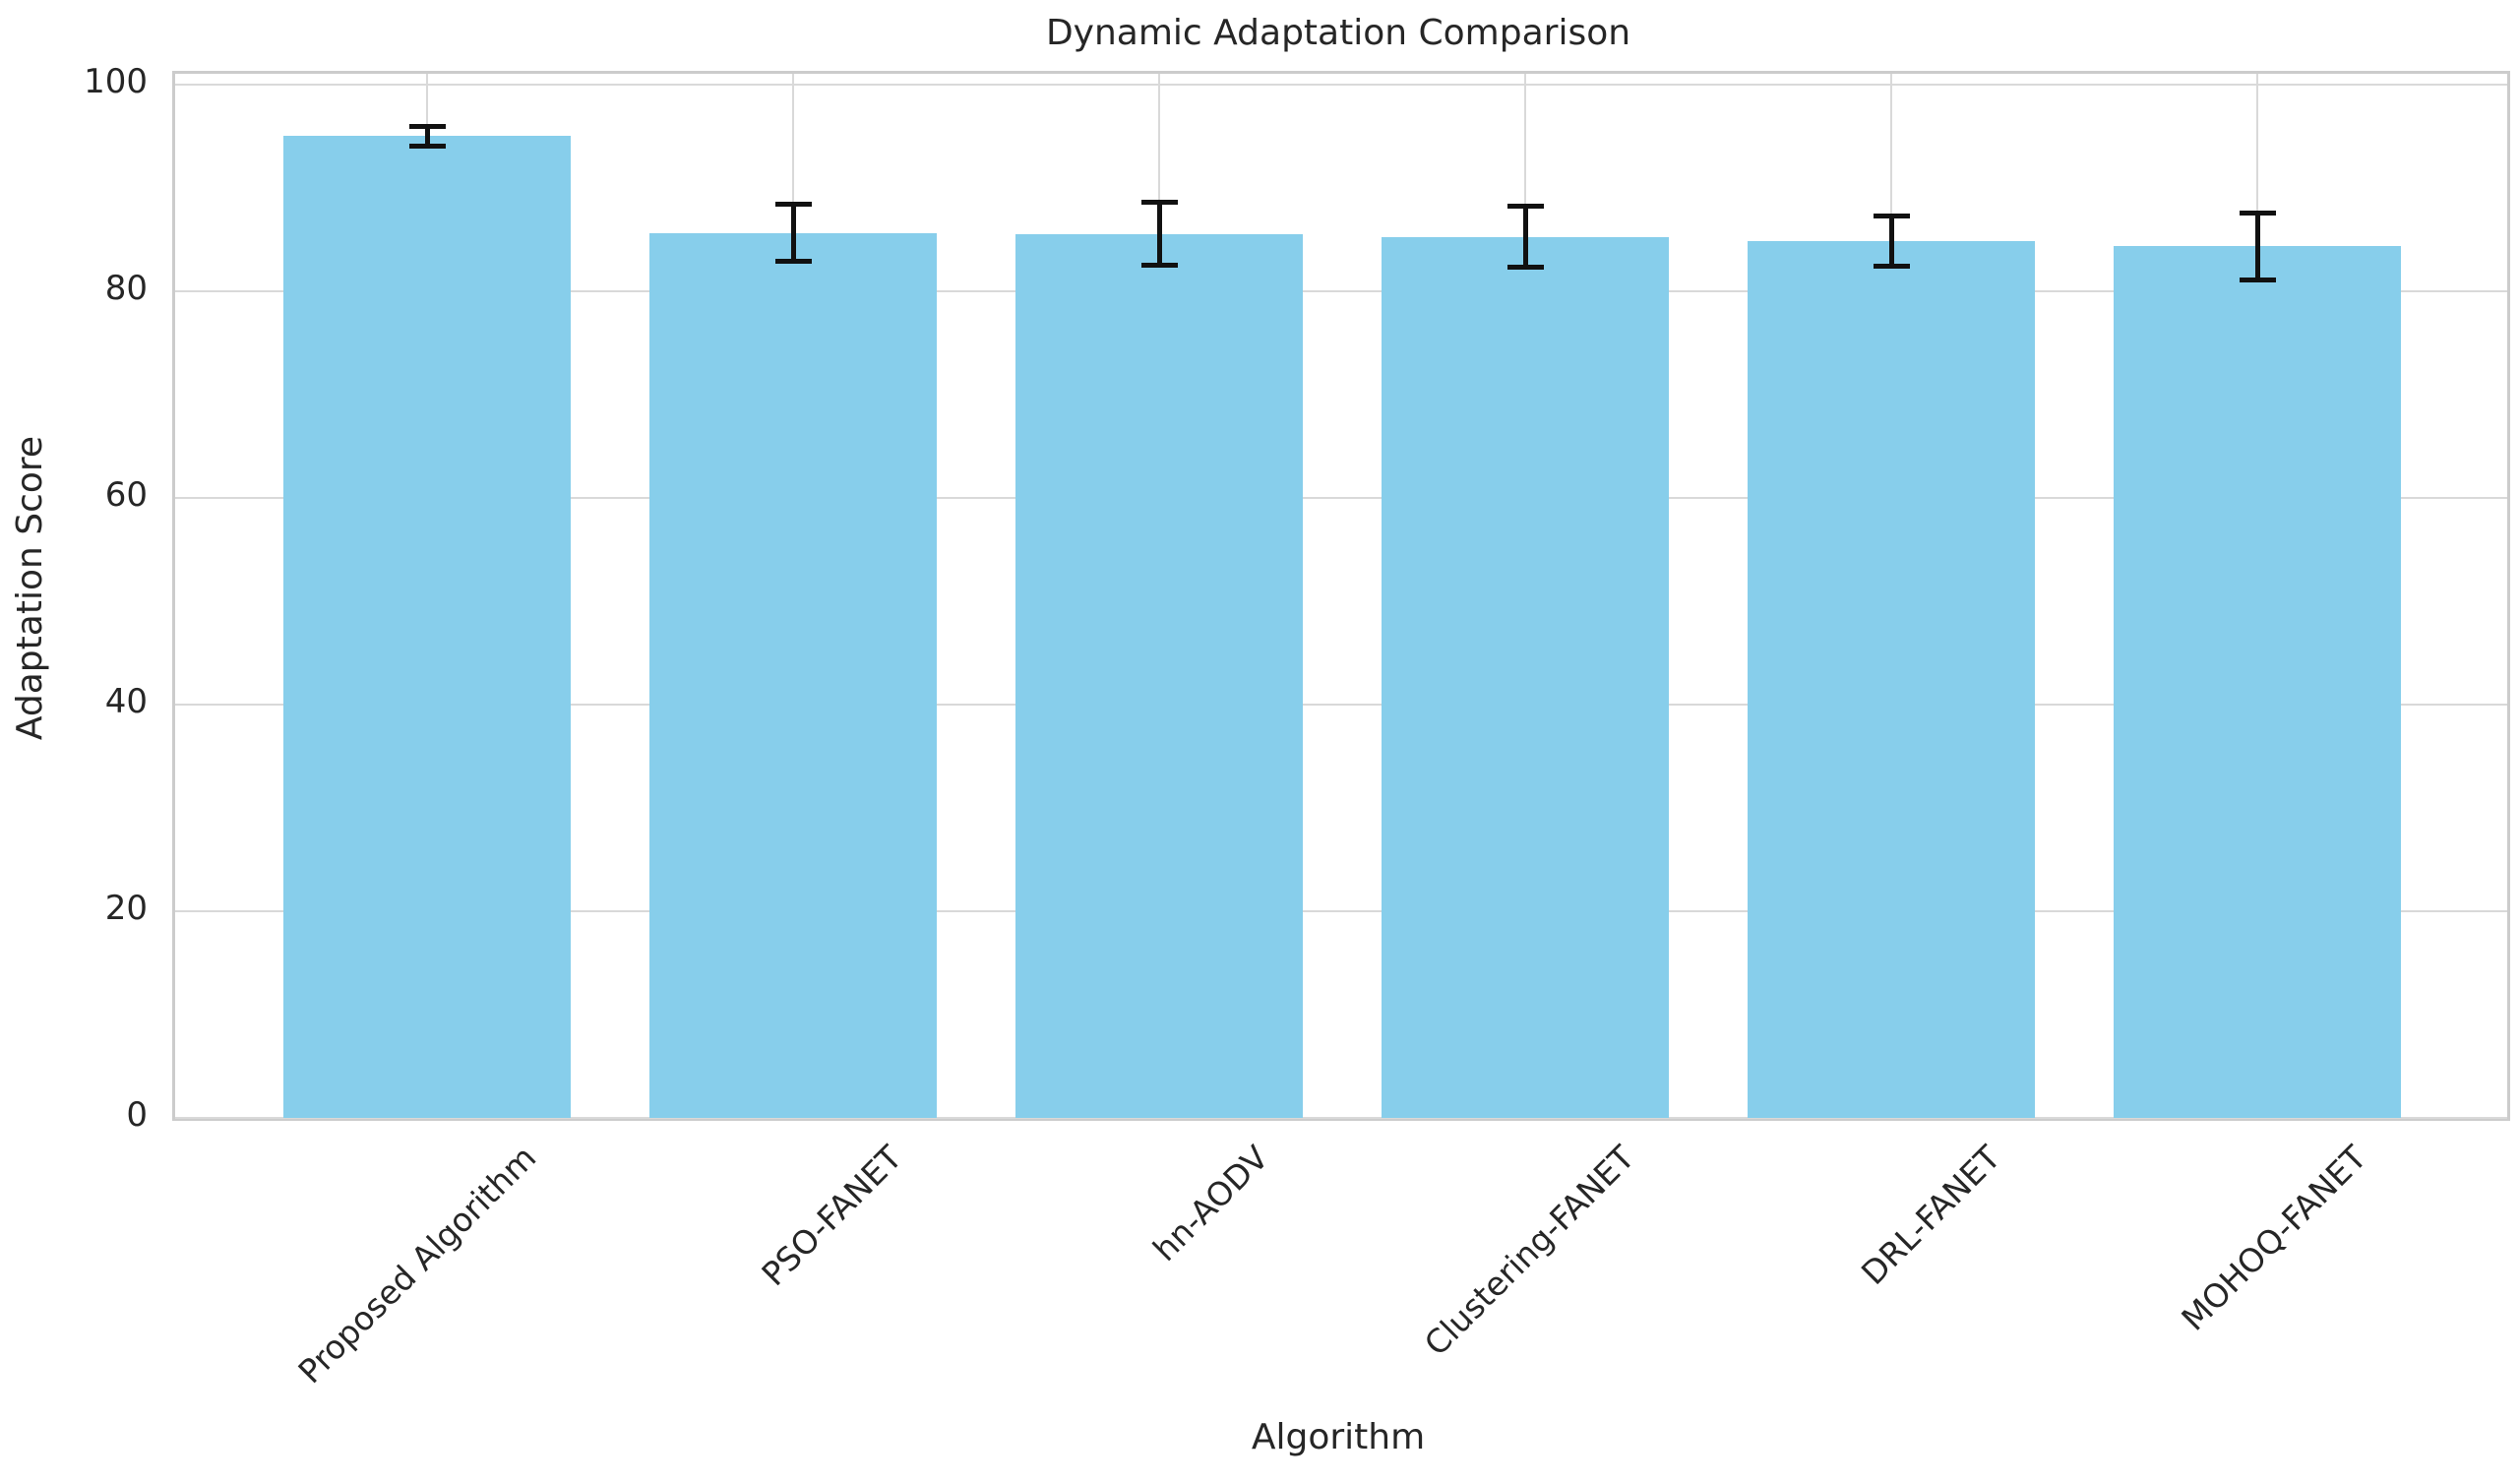 The height and width of the screenshot is (1483, 2520). What do you see at coordinates (417, 1264) in the screenshot?
I see `x-tick-label: Proposed Algorithm` at bounding box center [417, 1264].